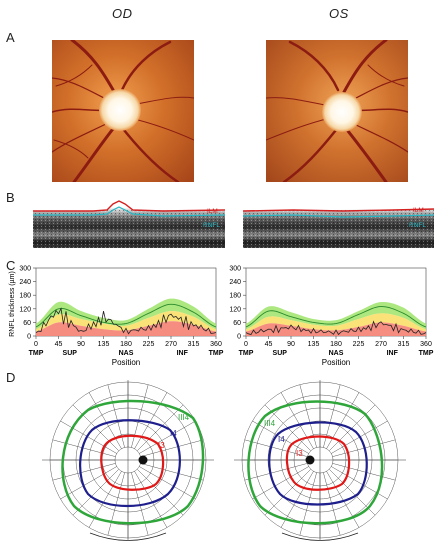 The height and width of the screenshot is (550, 434). What do you see at coordinates (11, 265) in the screenshot?
I see `panel-label-c: C` at bounding box center [11, 265].